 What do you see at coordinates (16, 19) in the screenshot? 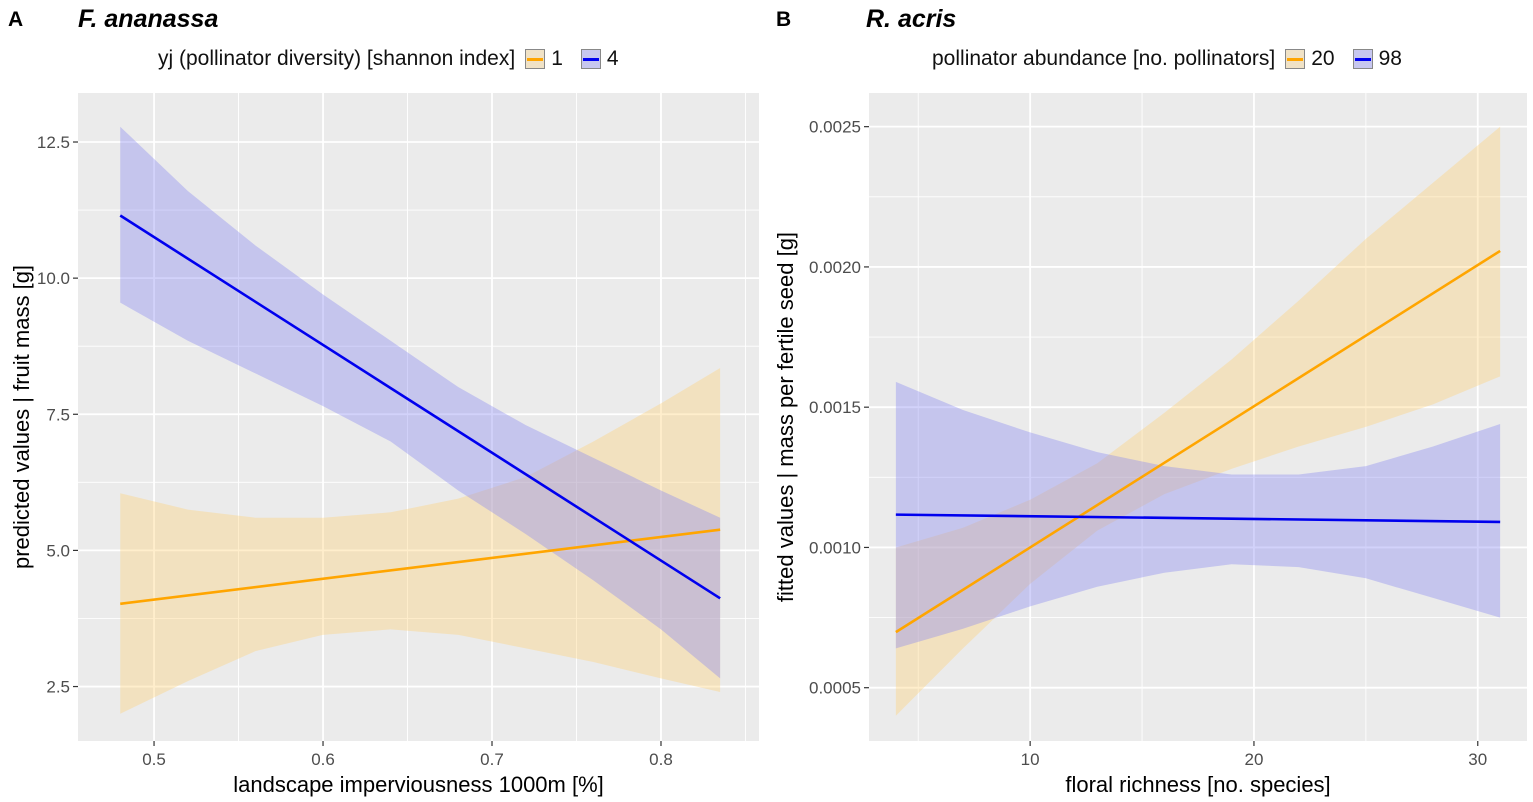
I see `panel-label: A` at bounding box center [16, 19].